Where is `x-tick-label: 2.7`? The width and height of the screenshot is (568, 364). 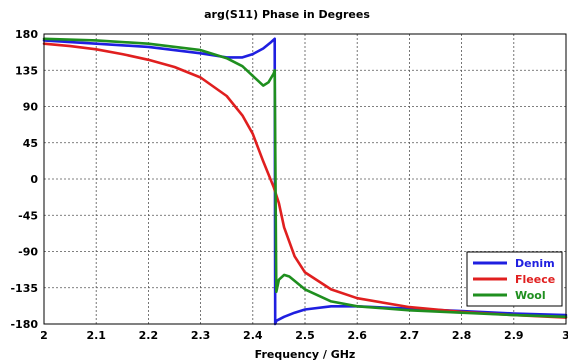 x-tick-label: 2.7 is located at coordinates (410, 335).